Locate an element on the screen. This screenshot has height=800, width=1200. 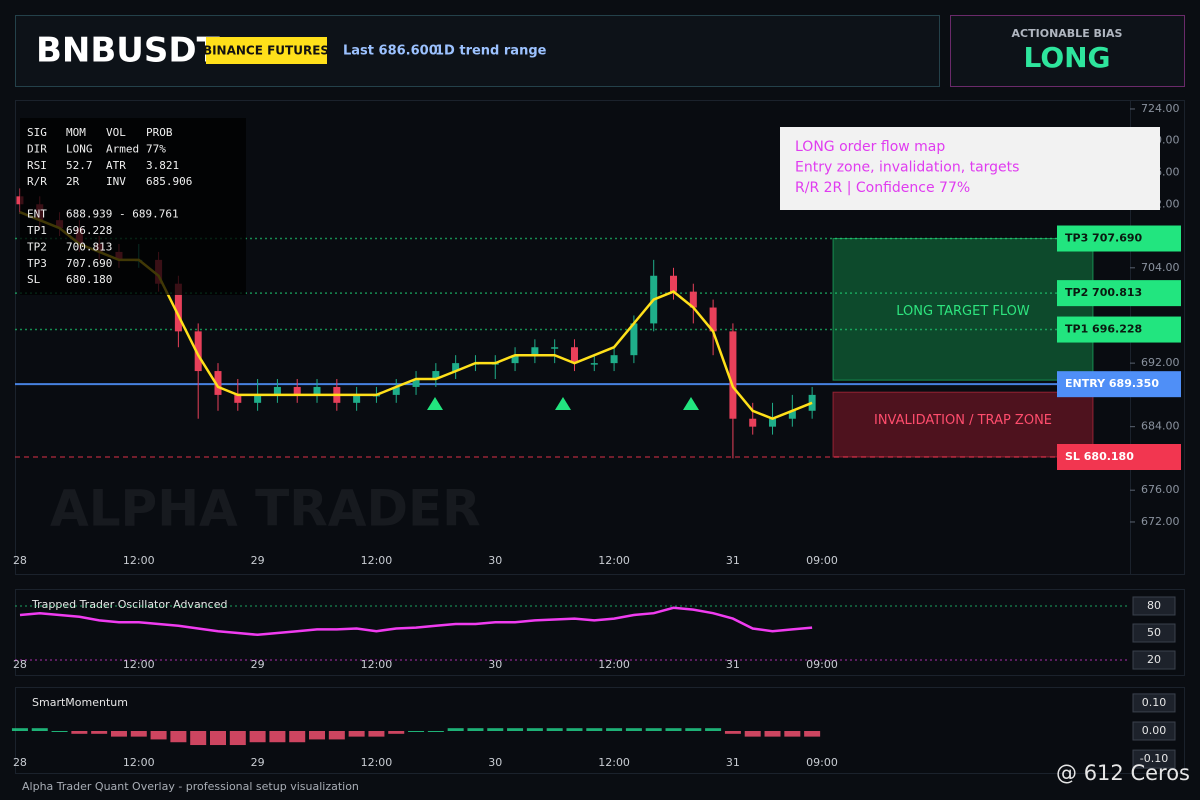
info-cell: TP3 is located at coordinates (37, 263).